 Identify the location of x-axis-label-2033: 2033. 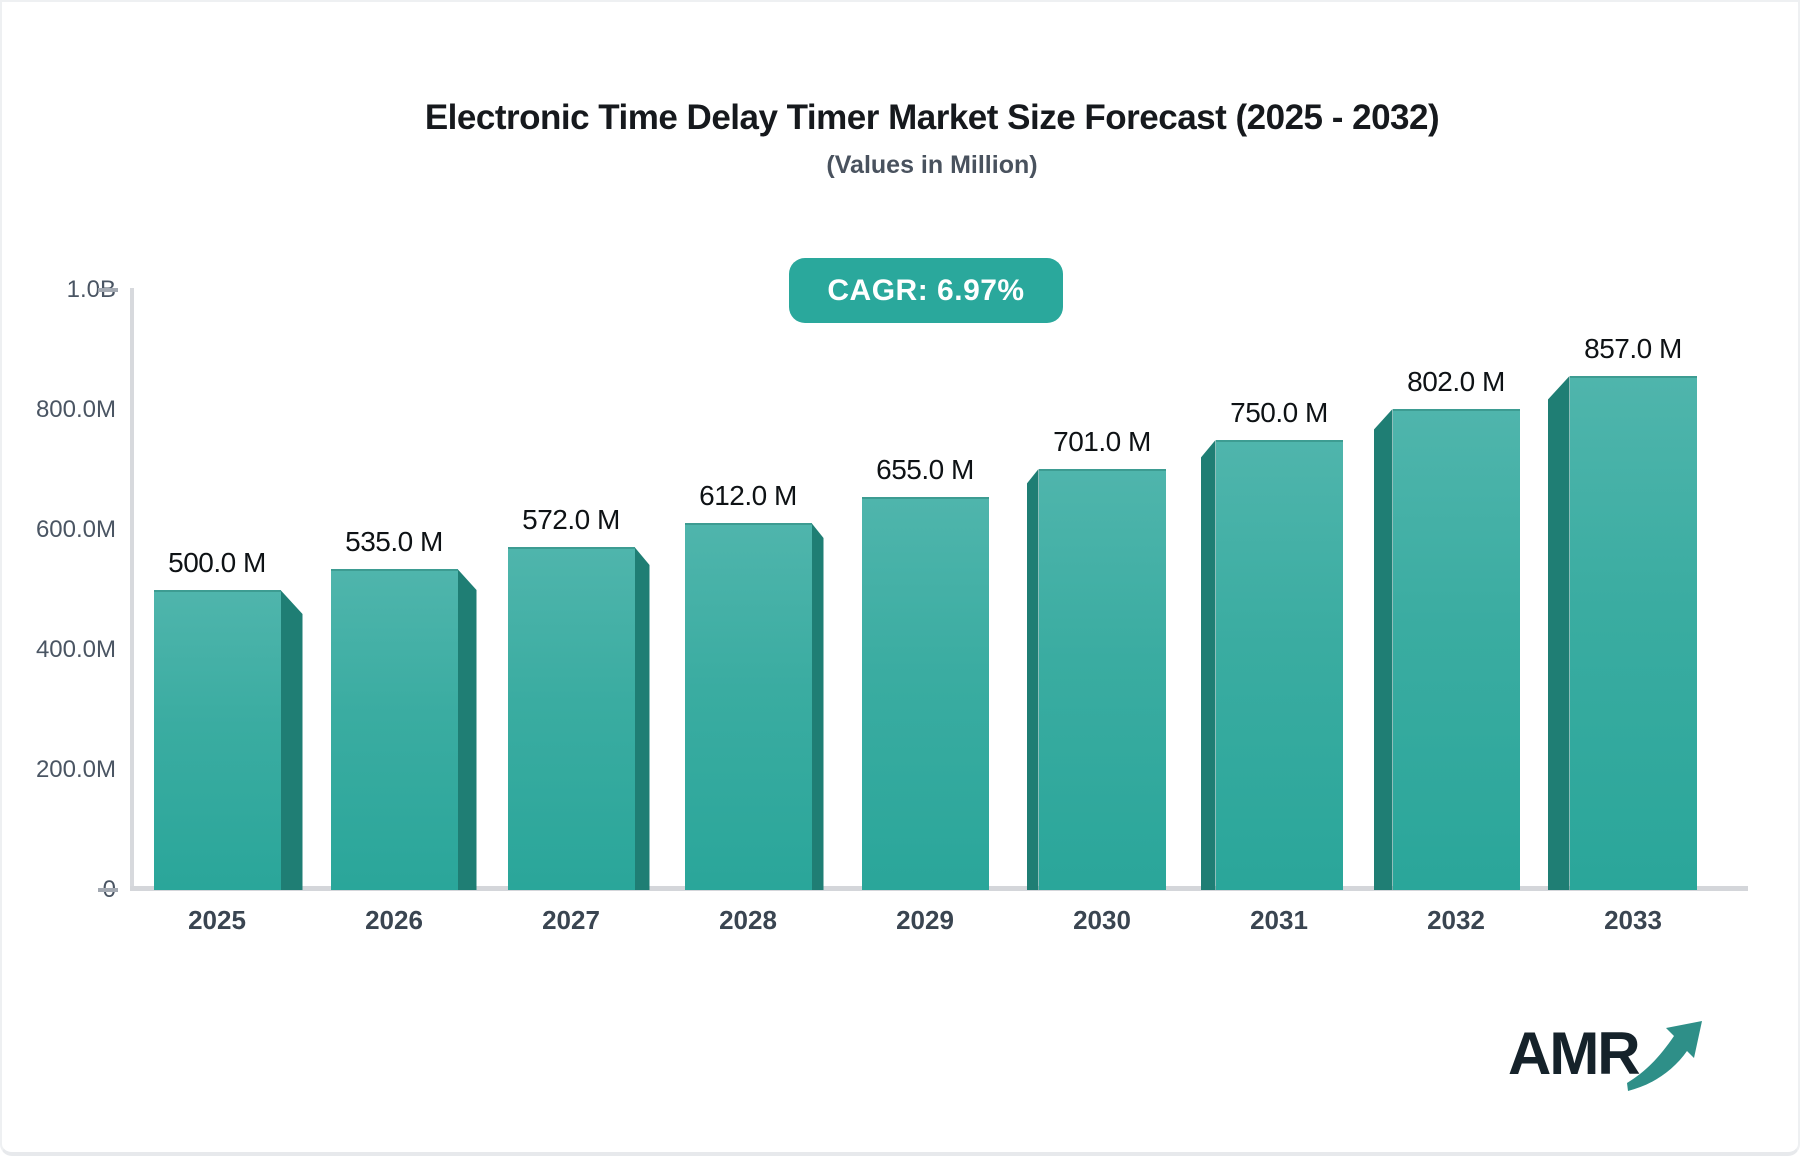
(1633, 920).